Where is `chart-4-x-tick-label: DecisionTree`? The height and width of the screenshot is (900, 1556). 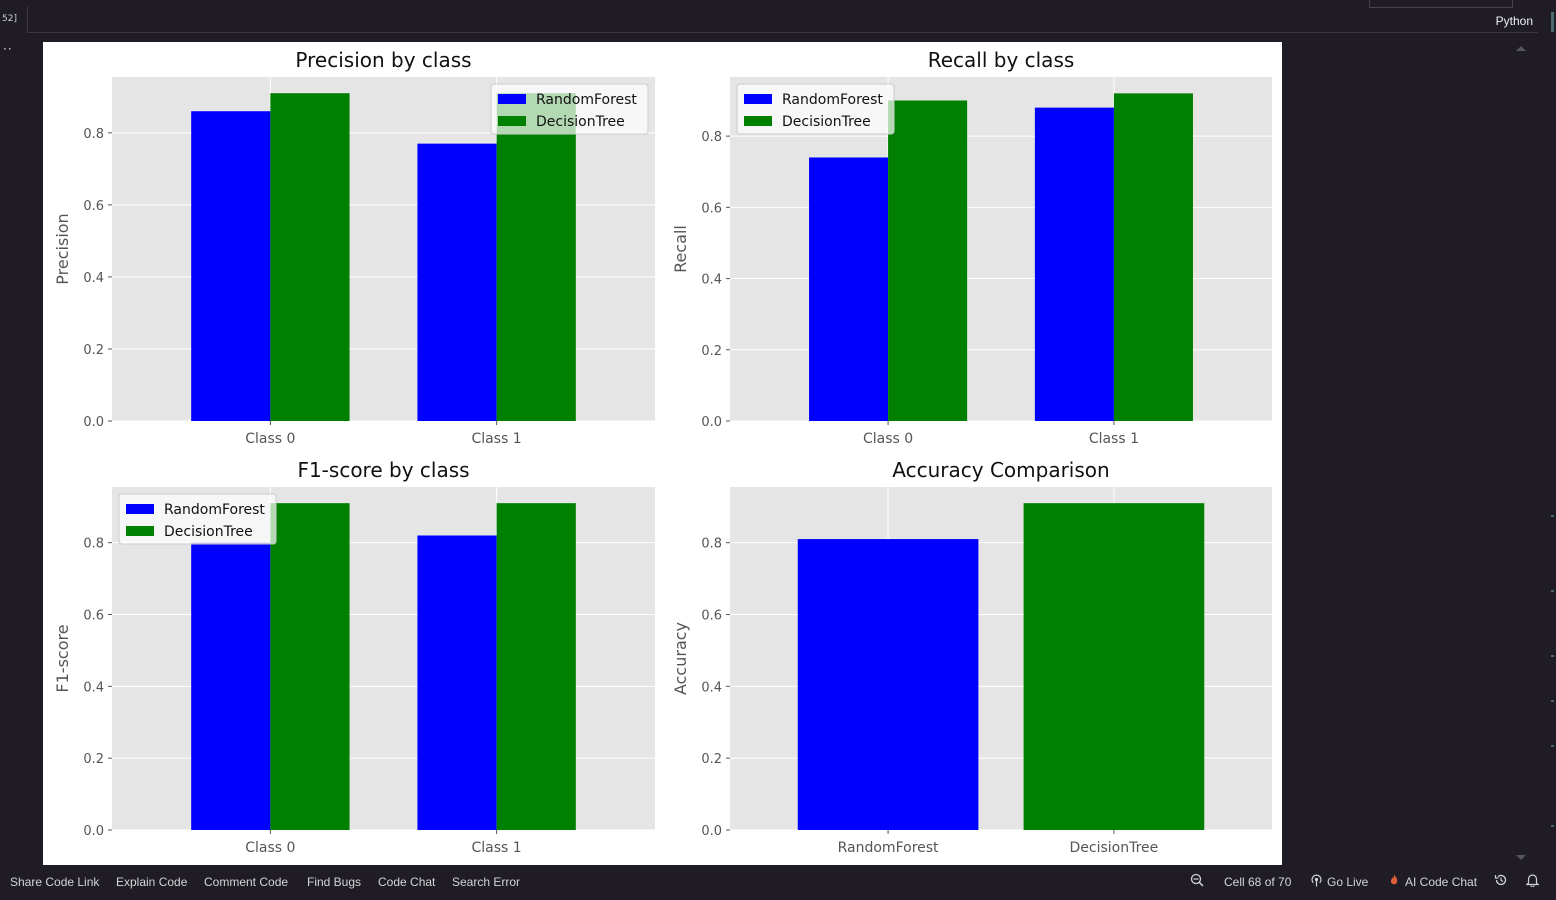 chart-4-x-tick-label: DecisionTree is located at coordinates (1114, 848).